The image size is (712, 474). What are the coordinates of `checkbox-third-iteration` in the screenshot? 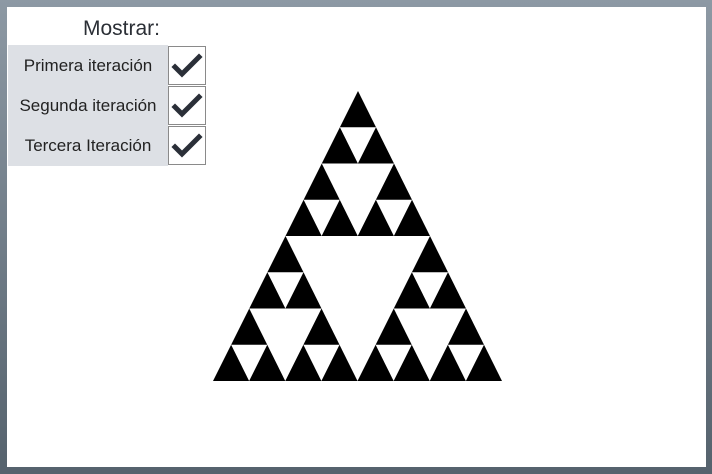 It's located at (187, 145).